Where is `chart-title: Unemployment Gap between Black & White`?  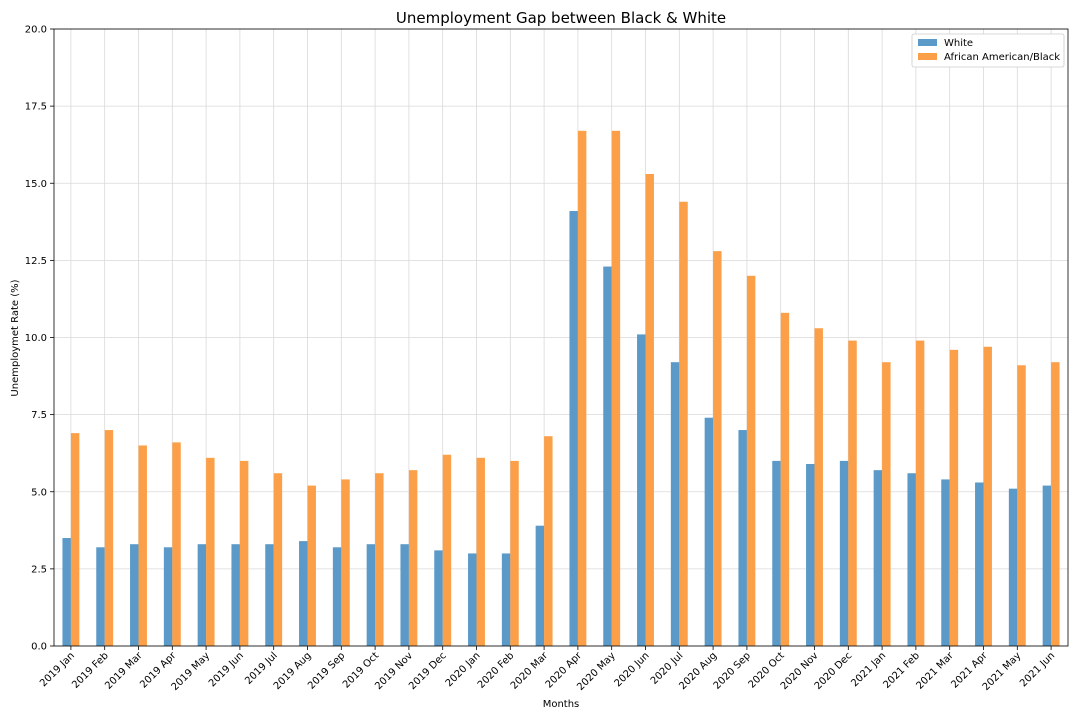 chart-title: Unemployment Gap between Black & White is located at coordinates (561, 18).